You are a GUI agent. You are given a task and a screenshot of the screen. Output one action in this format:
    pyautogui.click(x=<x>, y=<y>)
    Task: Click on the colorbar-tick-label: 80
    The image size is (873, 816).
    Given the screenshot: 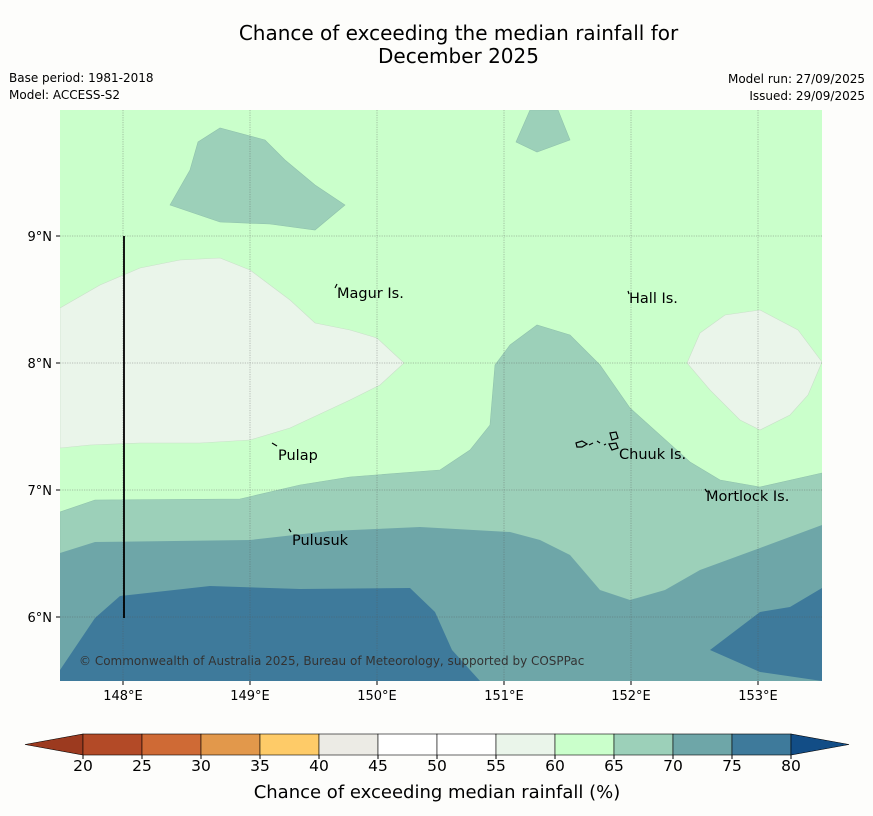 What is the action you would take?
    pyautogui.click(x=791, y=766)
    